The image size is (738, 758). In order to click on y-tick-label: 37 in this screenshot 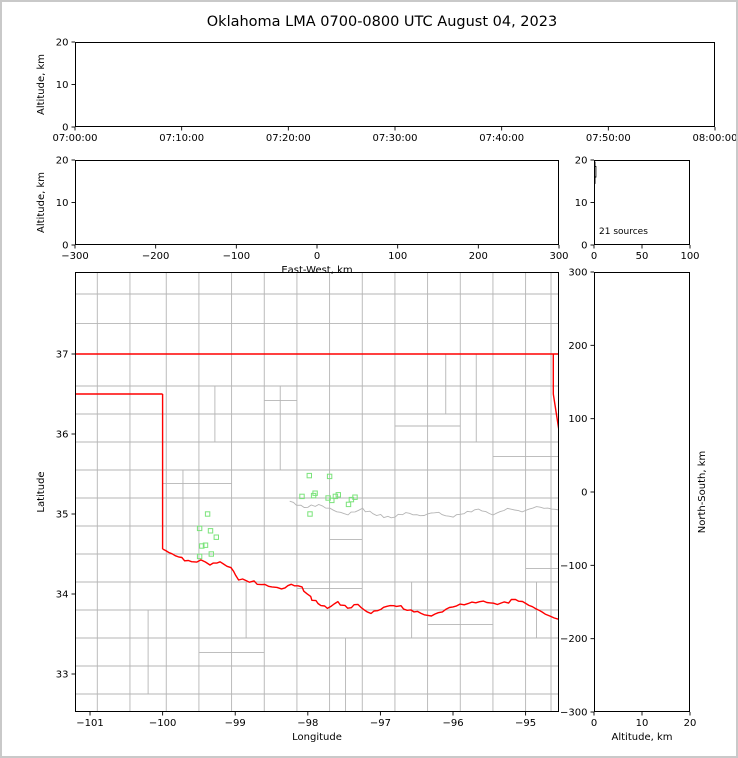, I will do `click(62, 355)`.